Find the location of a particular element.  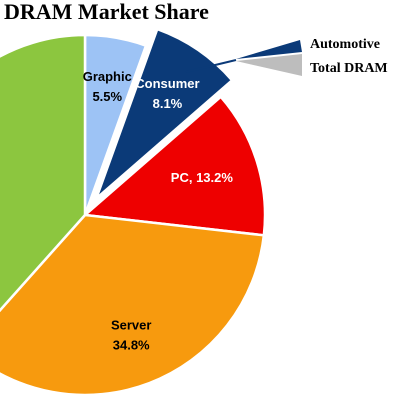

value-label: PC, 13.2% is located at coordinates (202, 177).